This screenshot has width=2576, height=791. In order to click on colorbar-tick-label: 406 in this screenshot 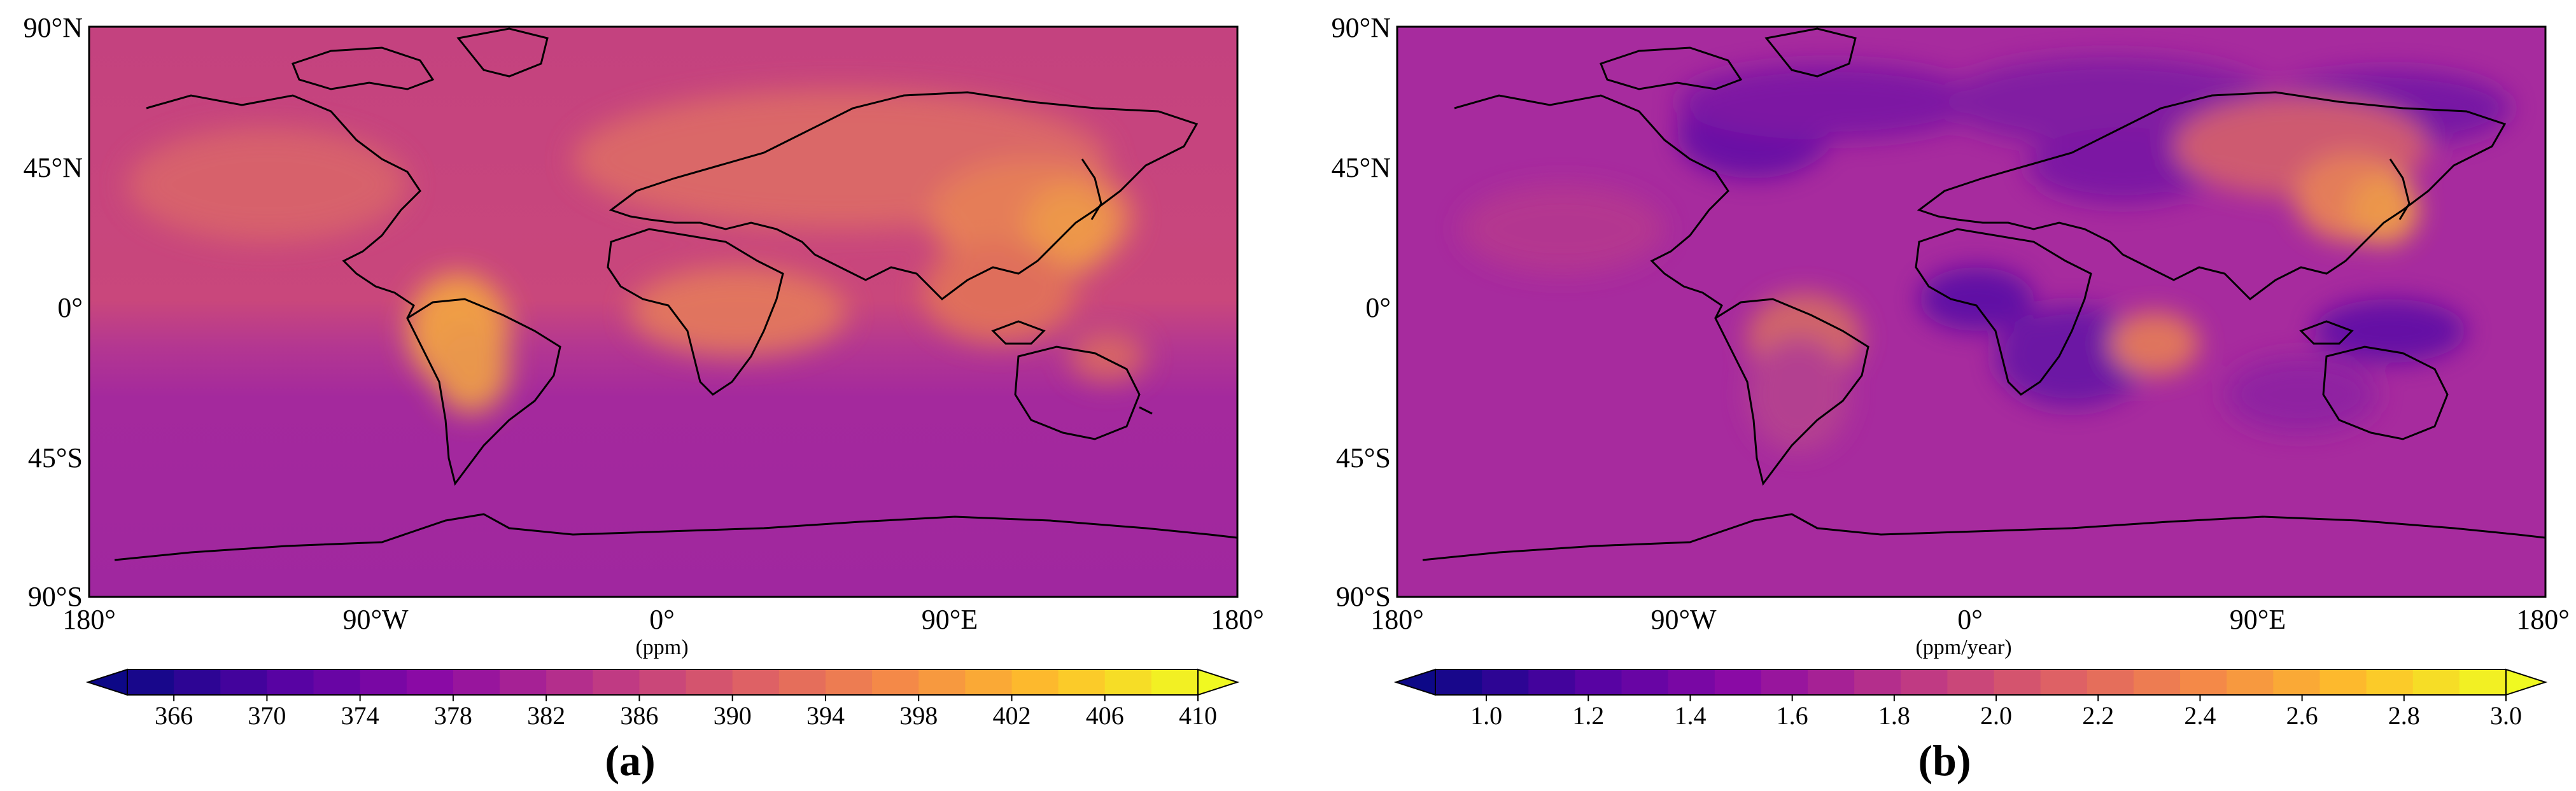, I will do `click(1105, 715)`.